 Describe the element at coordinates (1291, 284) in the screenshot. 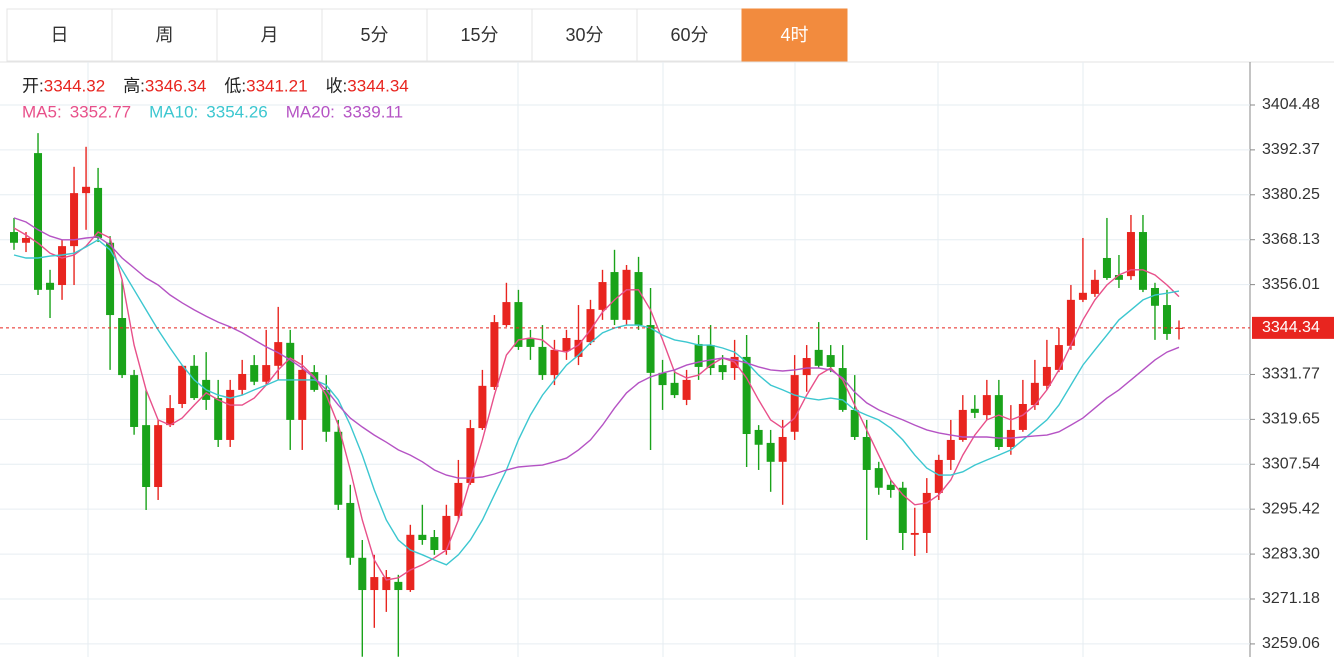

I see `y-tick-label: 3356.01` at that location.